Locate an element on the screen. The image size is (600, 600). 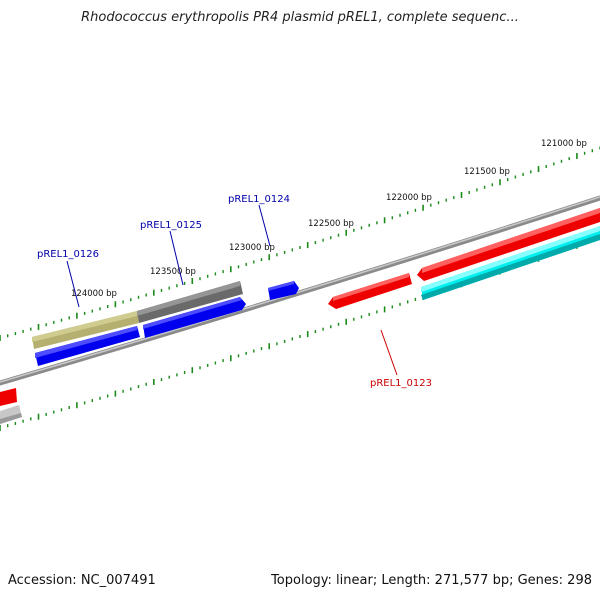
gene-blue-bar-left-top is located at coordinates (86, 342).